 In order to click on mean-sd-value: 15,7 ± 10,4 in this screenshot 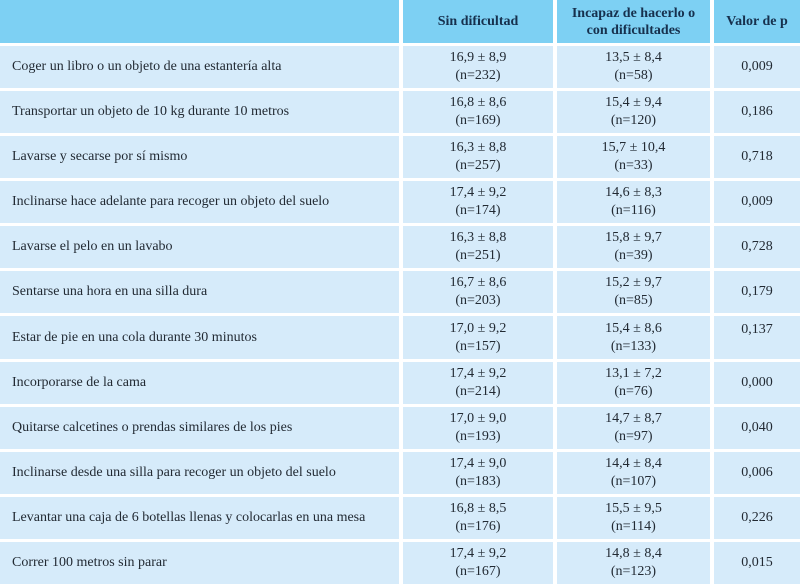, I will do `click(633, 148)`.